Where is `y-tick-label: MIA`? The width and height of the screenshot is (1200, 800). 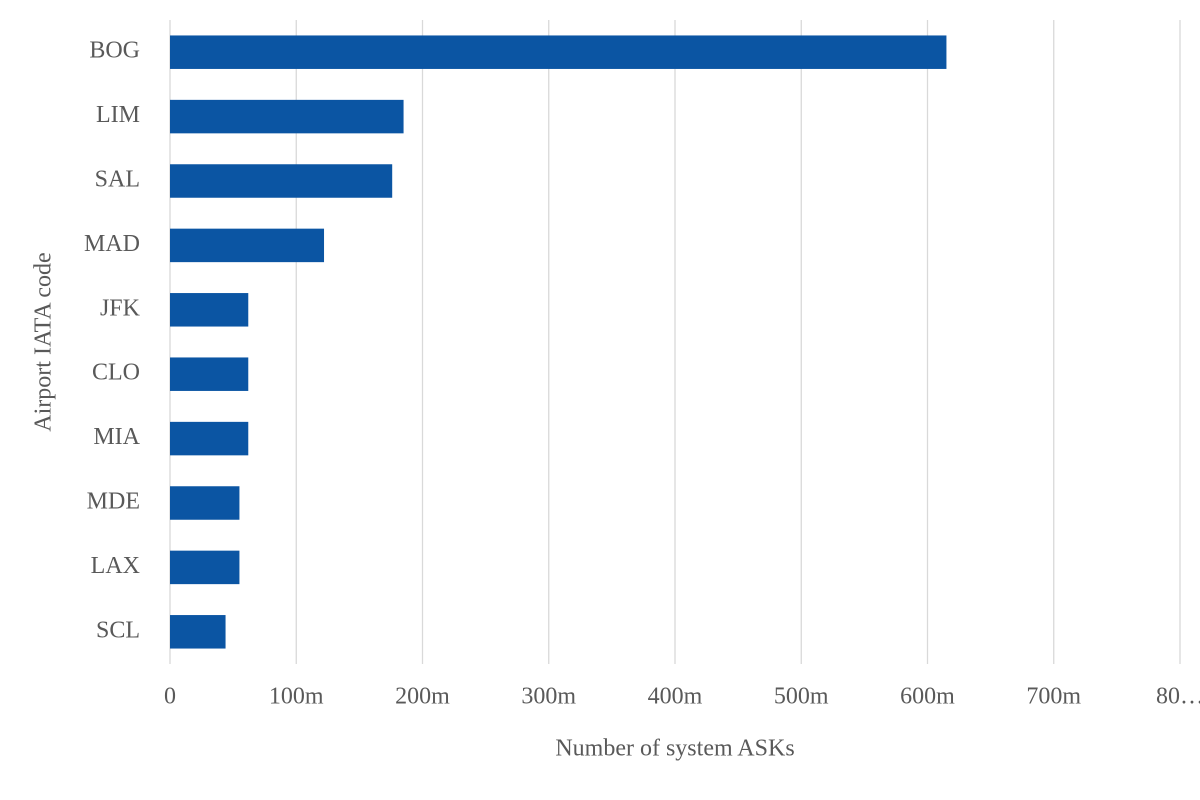
y-tick-label: MIA is located at coordinates (116, 437).